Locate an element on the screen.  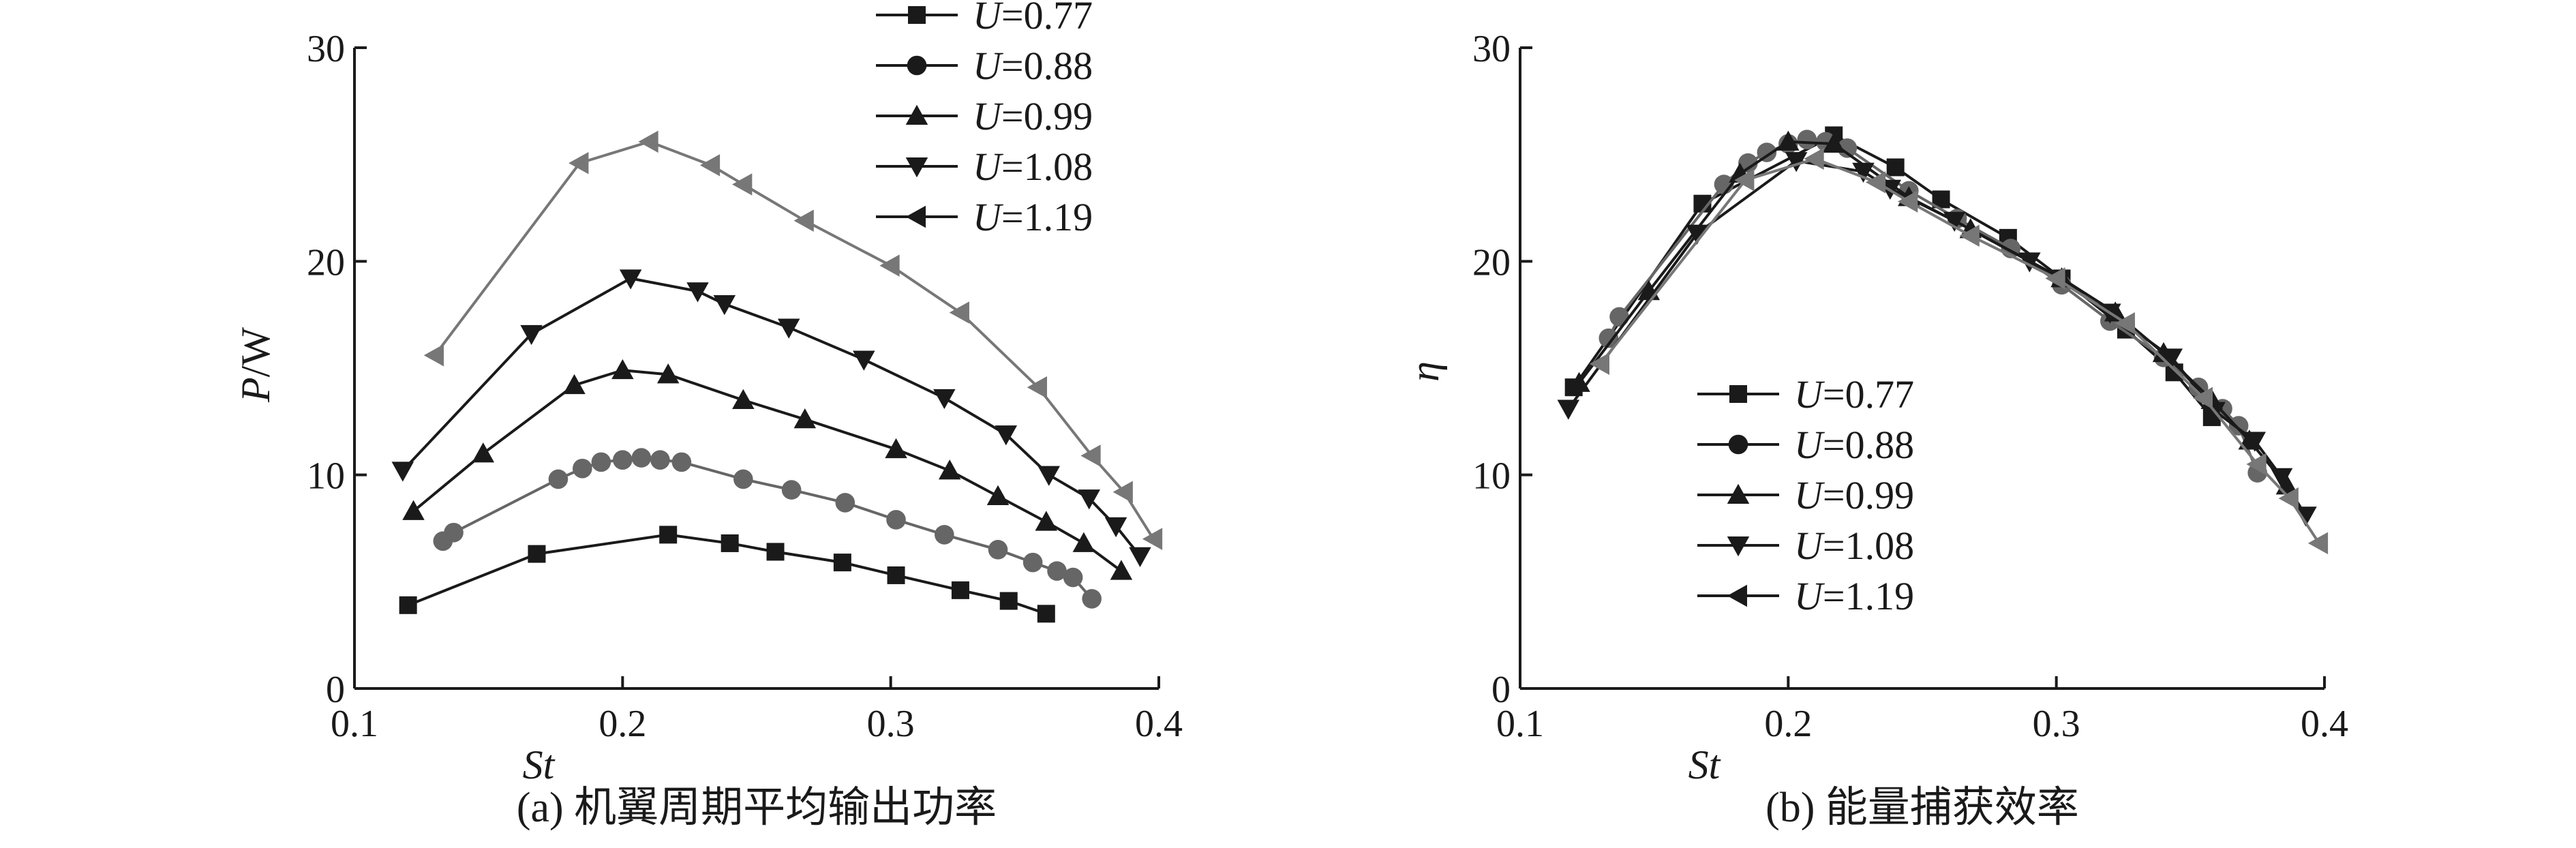
y-tick-label: 20 is located at coordinates (326, 262).